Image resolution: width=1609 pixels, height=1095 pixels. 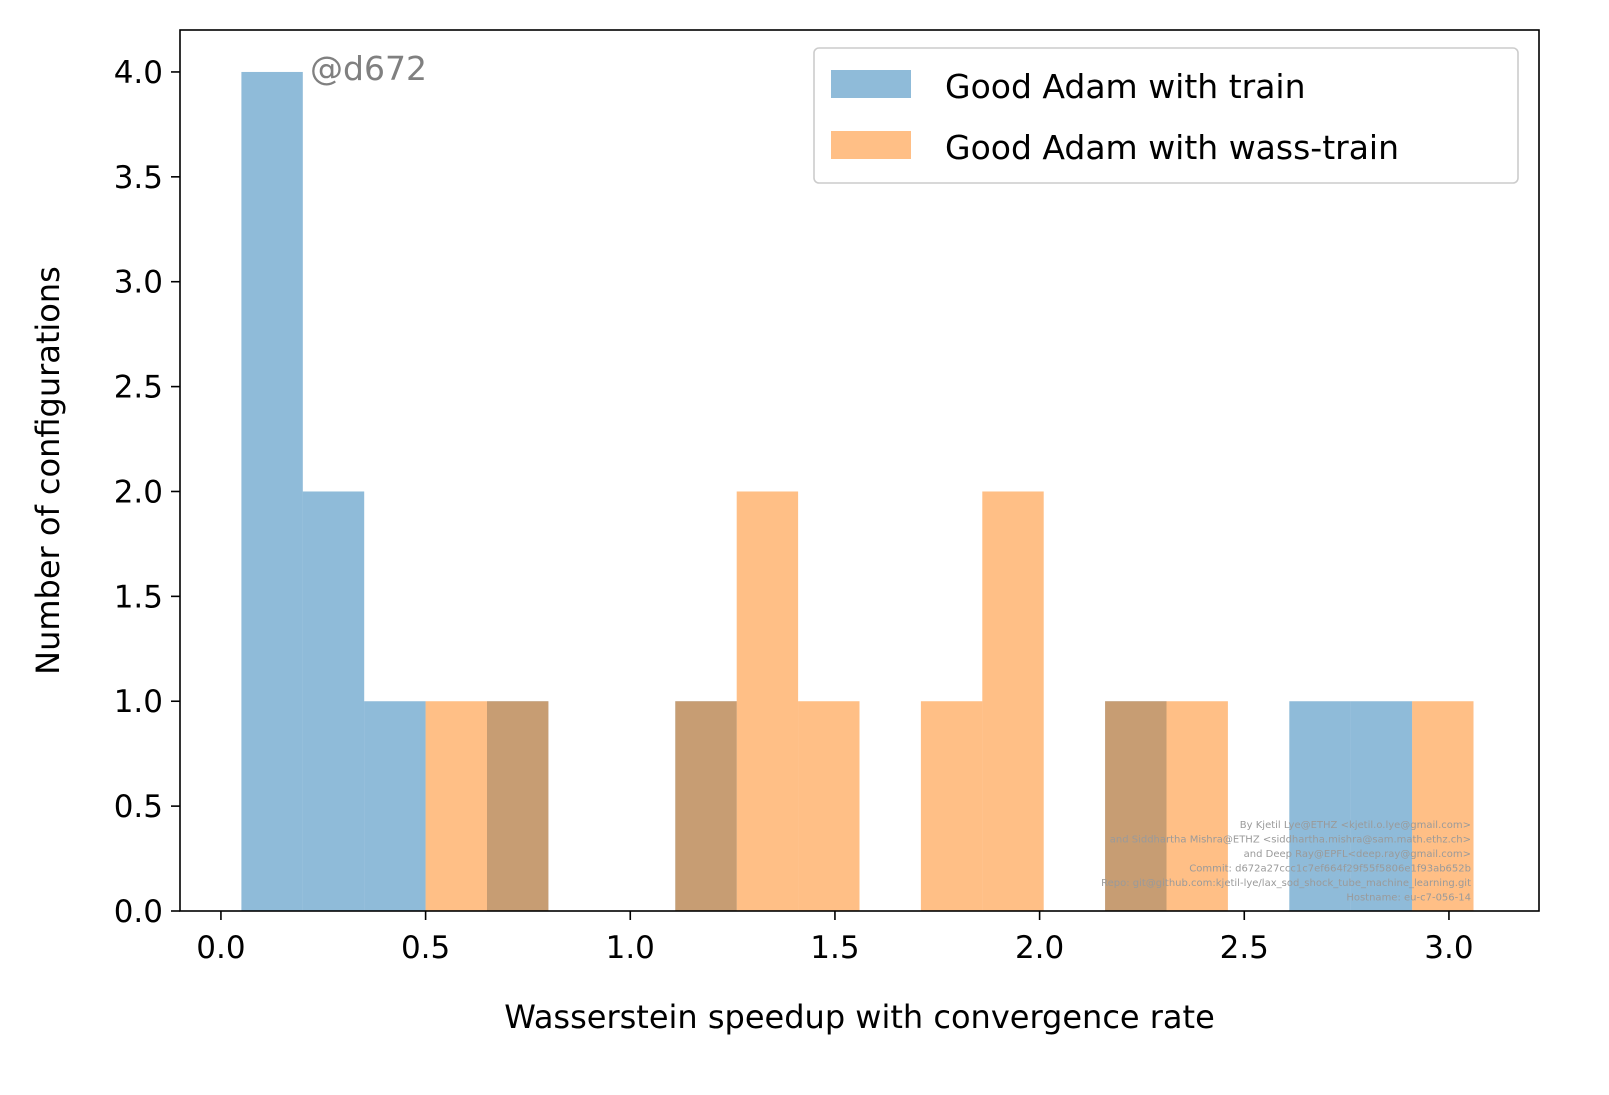 I want to click on x-tick-label: 0.0, so click(x=220, y=948).